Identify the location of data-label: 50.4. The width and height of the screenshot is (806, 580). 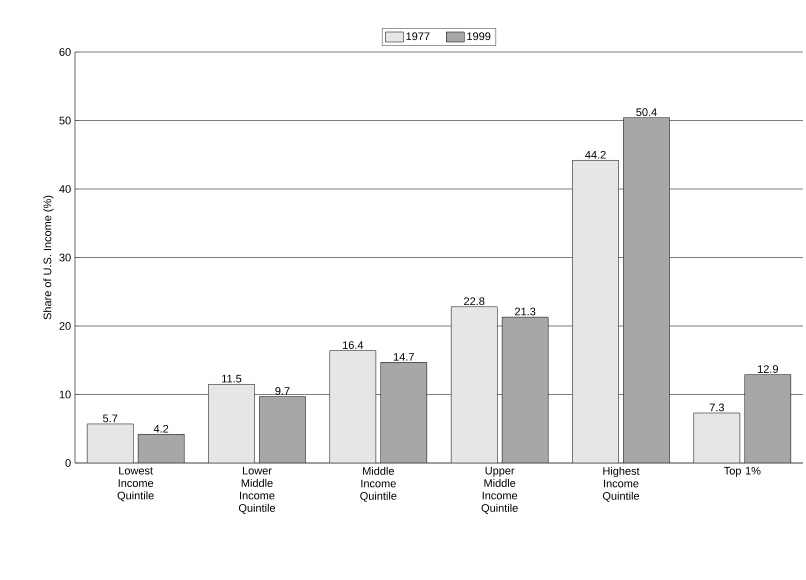
(646, 112).